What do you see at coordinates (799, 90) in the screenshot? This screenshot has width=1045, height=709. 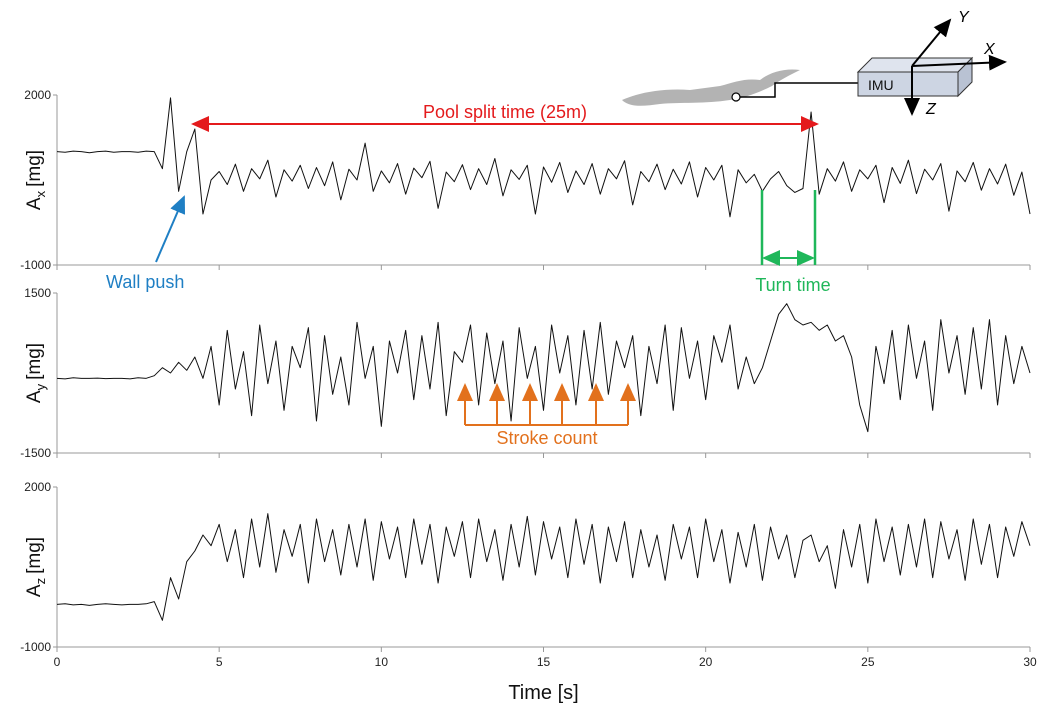 I see `connector` at bounding box center [799, 90].